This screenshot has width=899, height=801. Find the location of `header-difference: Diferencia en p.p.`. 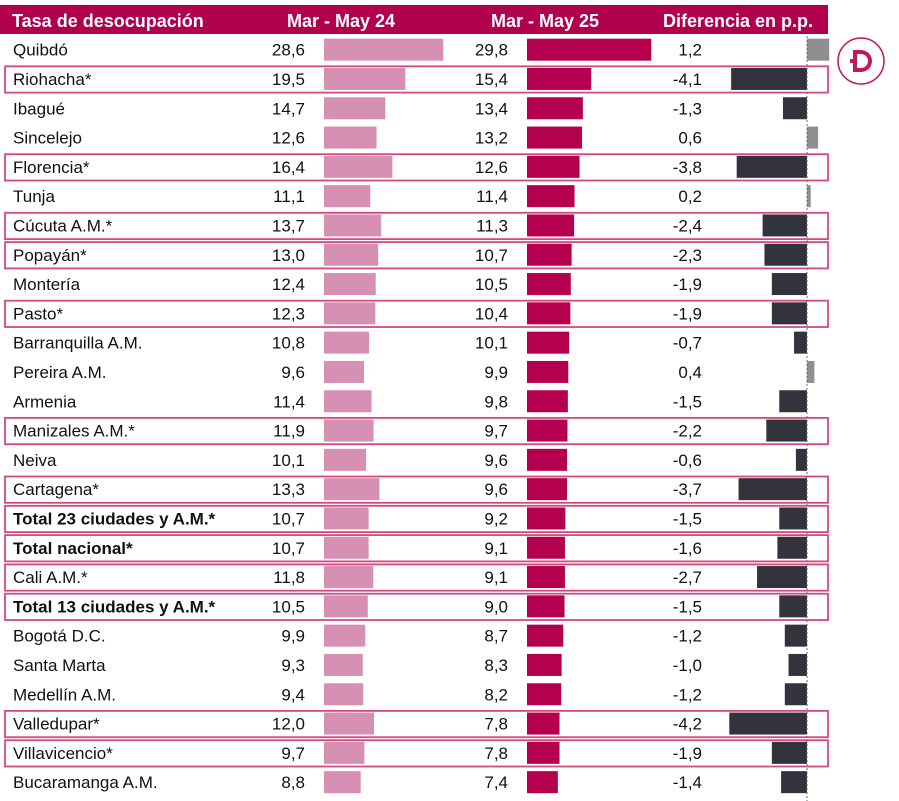

header-difference: Diferencia en p.p. is located at coordinates (738, 21).